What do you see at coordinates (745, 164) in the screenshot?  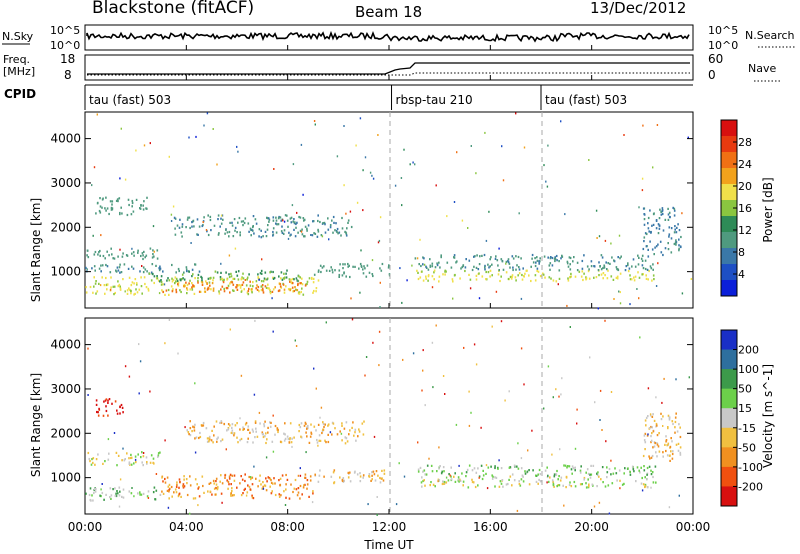 I see `colorbar-tick-label: 24` at bounding box center [745, 164].